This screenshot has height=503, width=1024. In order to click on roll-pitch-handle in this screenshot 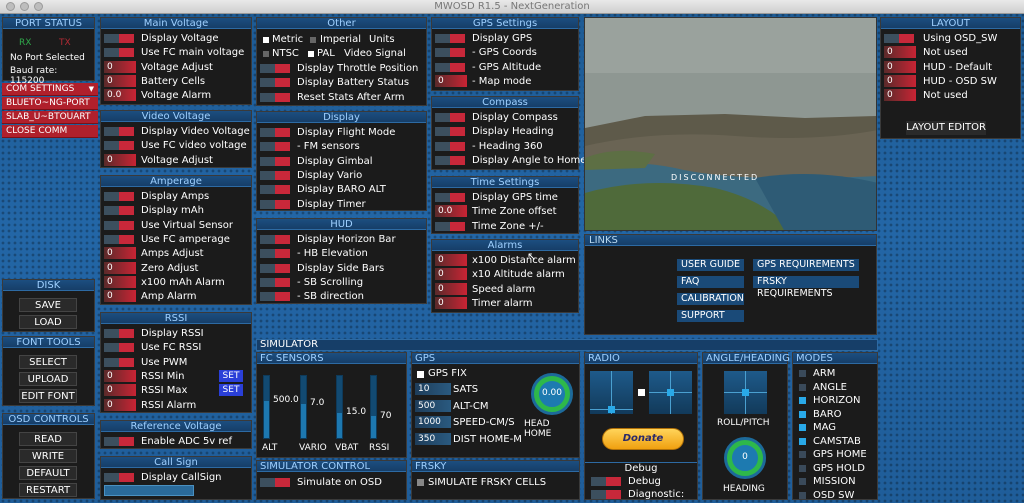, I will do `click(745, 392)`.